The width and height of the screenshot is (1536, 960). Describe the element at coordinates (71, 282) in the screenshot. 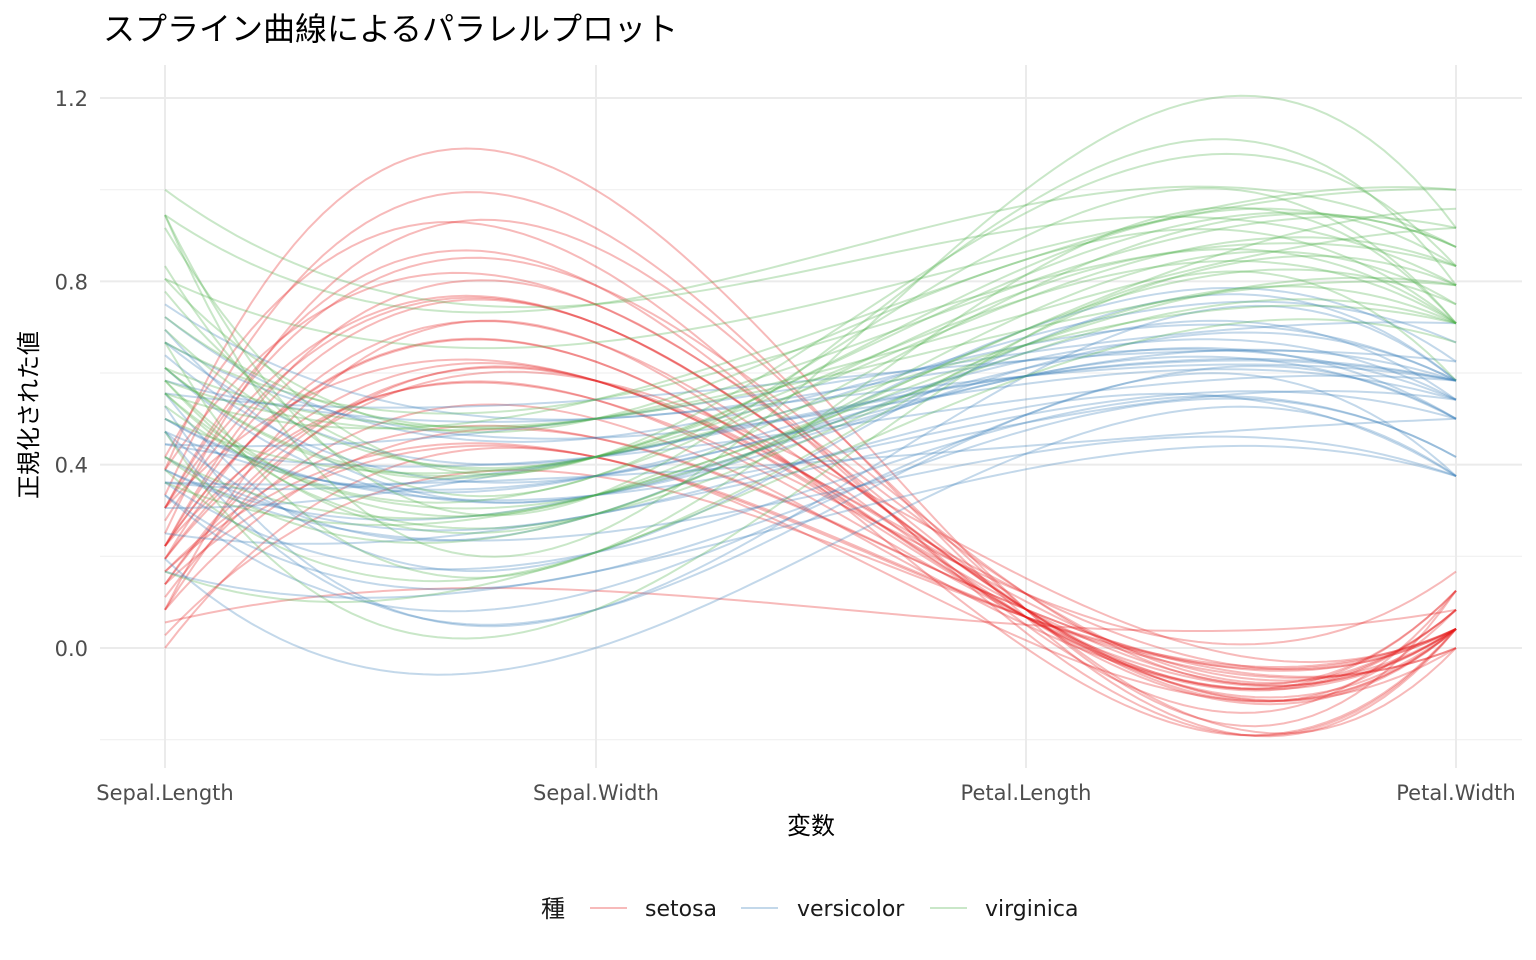

I see `y-tick-label: 0.8` at that location.